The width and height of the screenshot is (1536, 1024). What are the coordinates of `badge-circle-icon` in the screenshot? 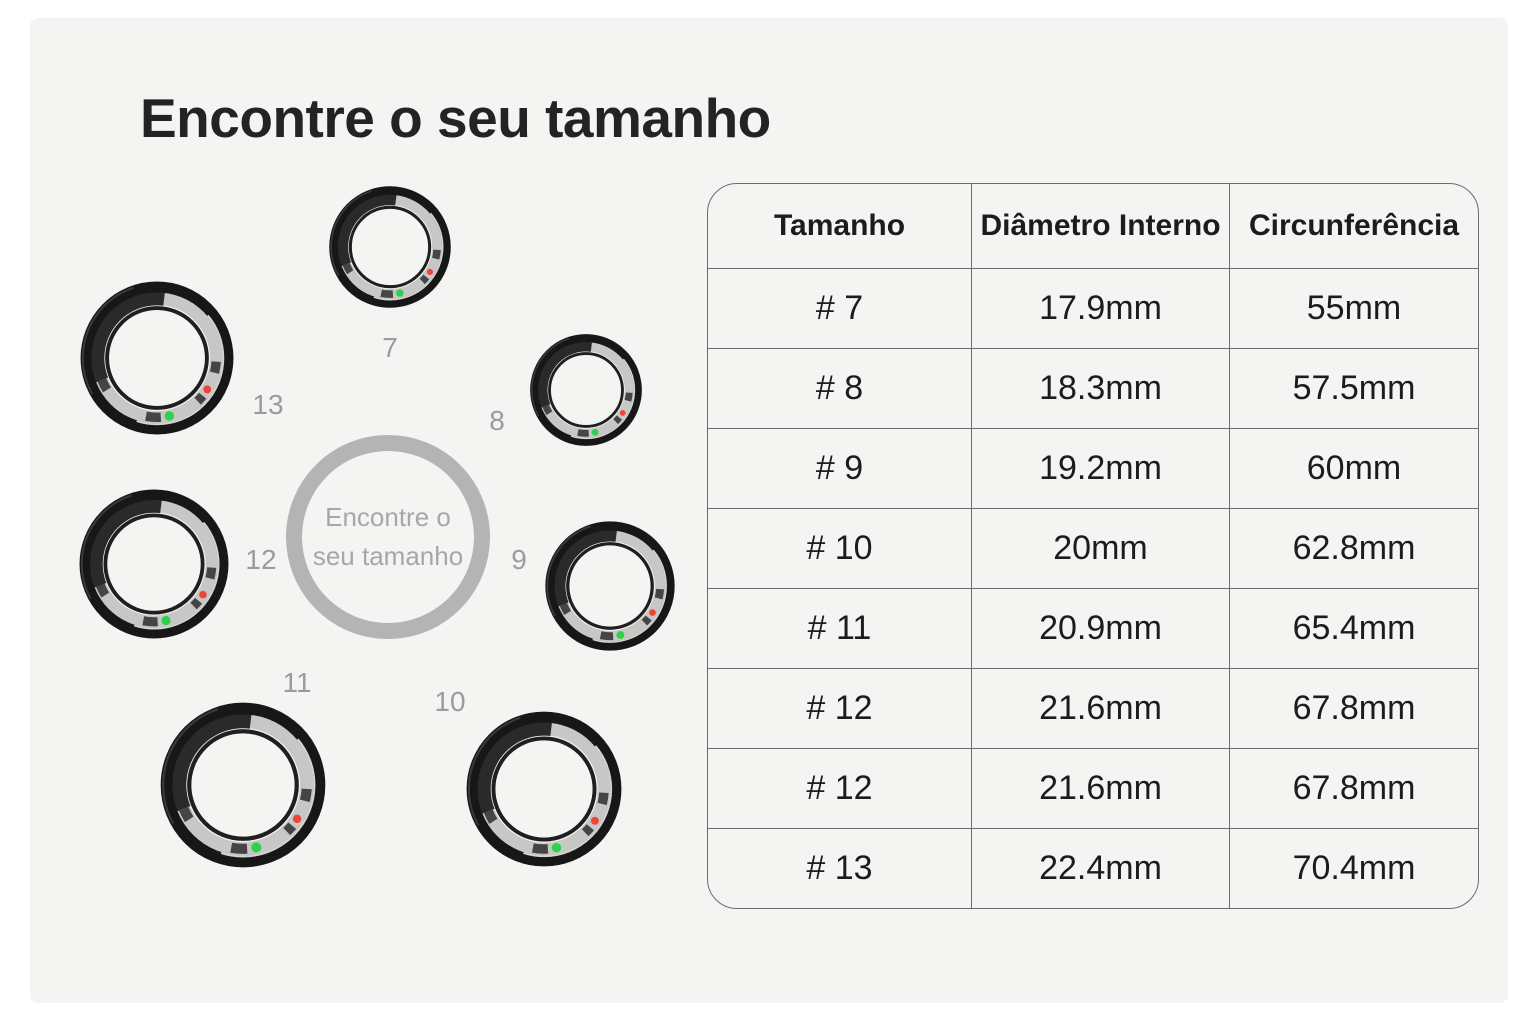 It's located at (388, 537).